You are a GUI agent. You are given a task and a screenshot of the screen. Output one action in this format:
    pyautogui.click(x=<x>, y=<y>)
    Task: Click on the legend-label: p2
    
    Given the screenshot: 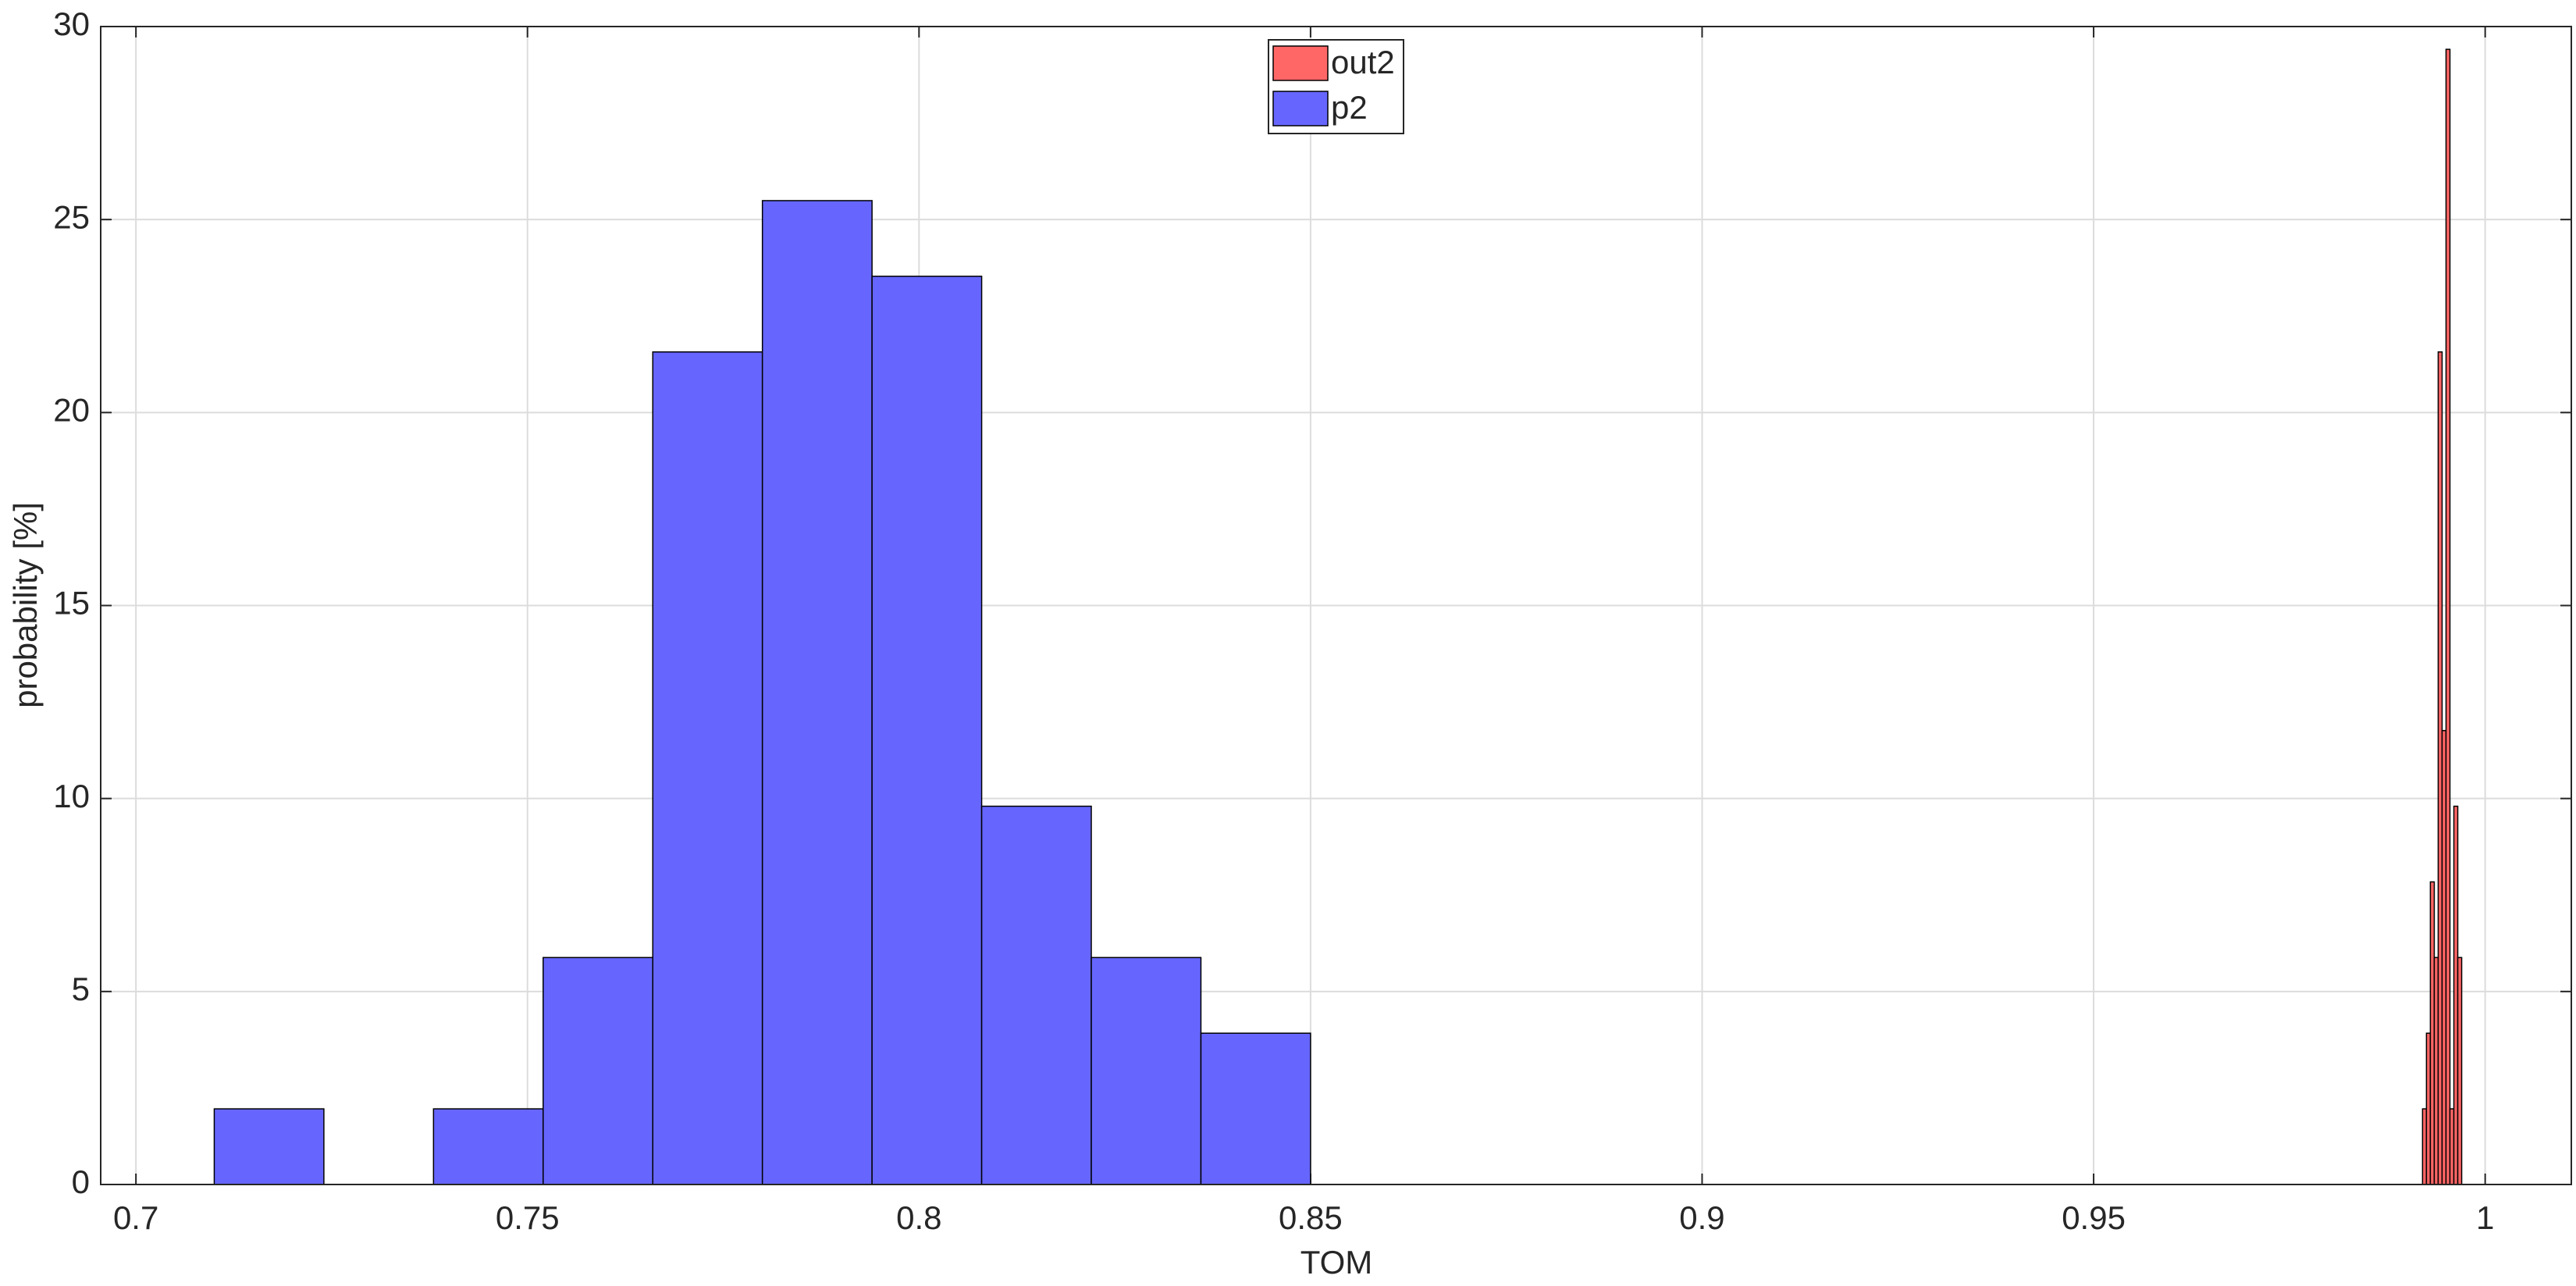 What is the action you would take?
    pyautogui.click(x=1349, y=107)
    